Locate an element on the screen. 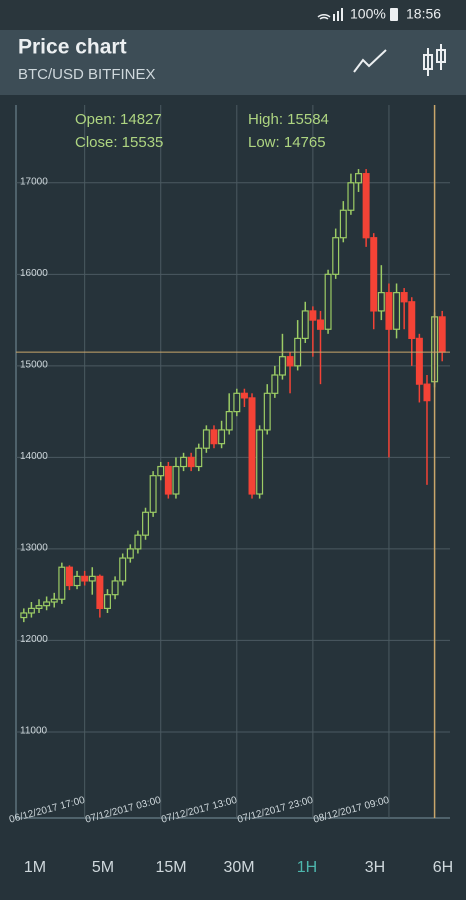 The height and width of the screenshot is (900, 466). header-subtitle: BTC/USD BITFINEX is located at coordinates (87, 74).